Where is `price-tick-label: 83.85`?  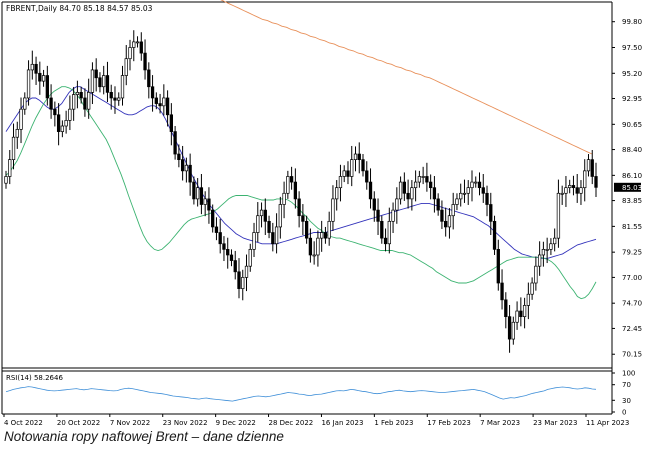
price-tick-label: 83.85 is located at coordinates (632, 201).